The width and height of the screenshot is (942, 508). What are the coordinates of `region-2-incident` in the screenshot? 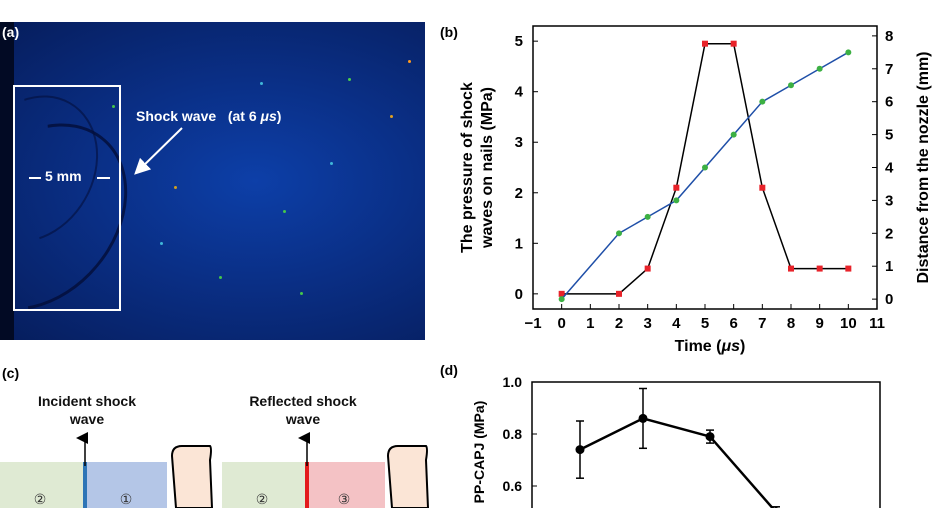 It's located at (42, 485).